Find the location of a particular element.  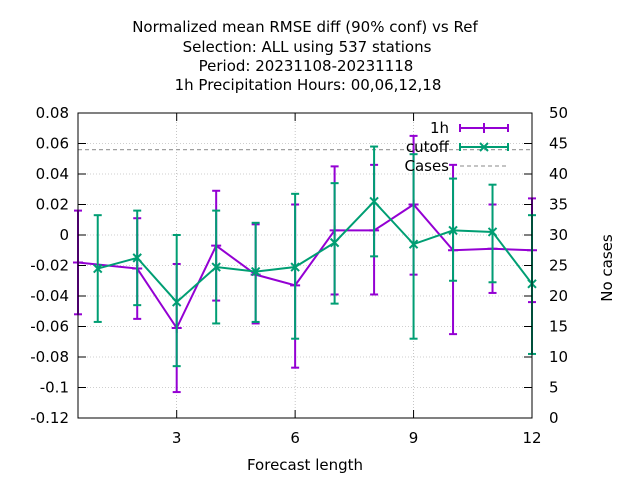

legend-item-cutoff: cutoff is located at coordinates (457, 147).